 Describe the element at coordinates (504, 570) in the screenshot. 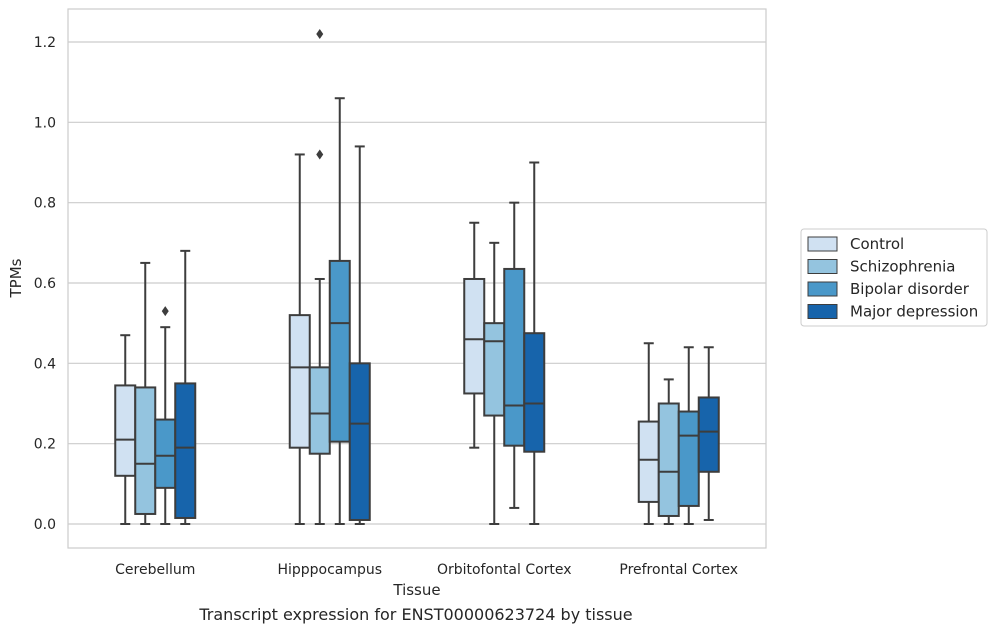

I see `x-tick-label: Orbitofontal Cortex` at that location.